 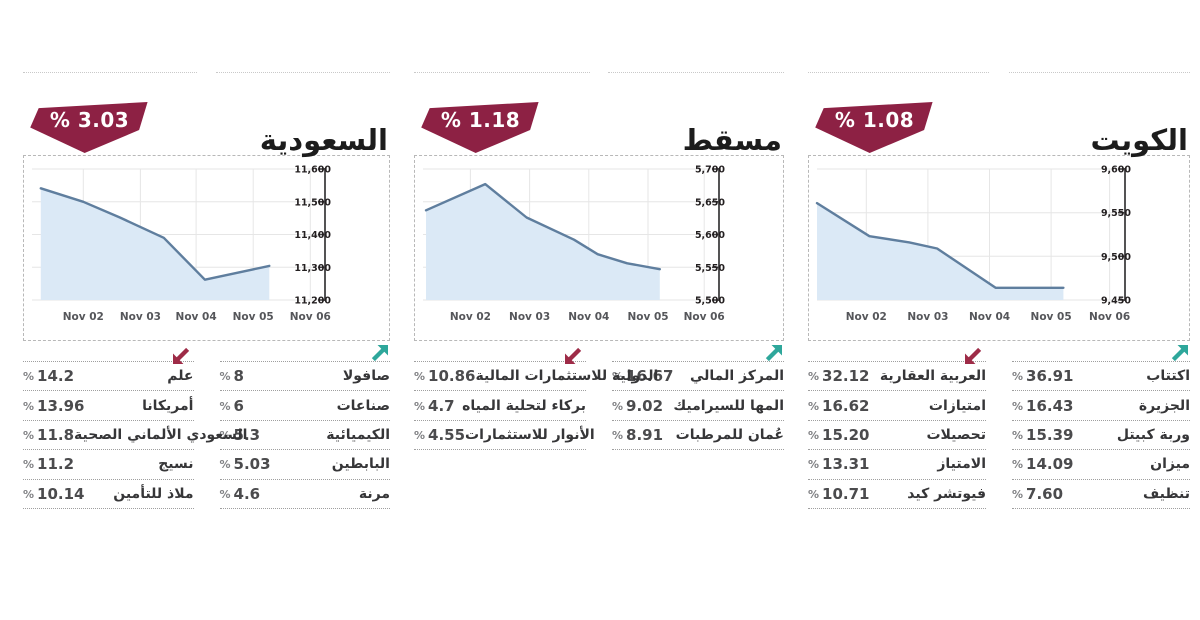 I want to click on stock-change-value: % 8, so click(x=231, y=376).